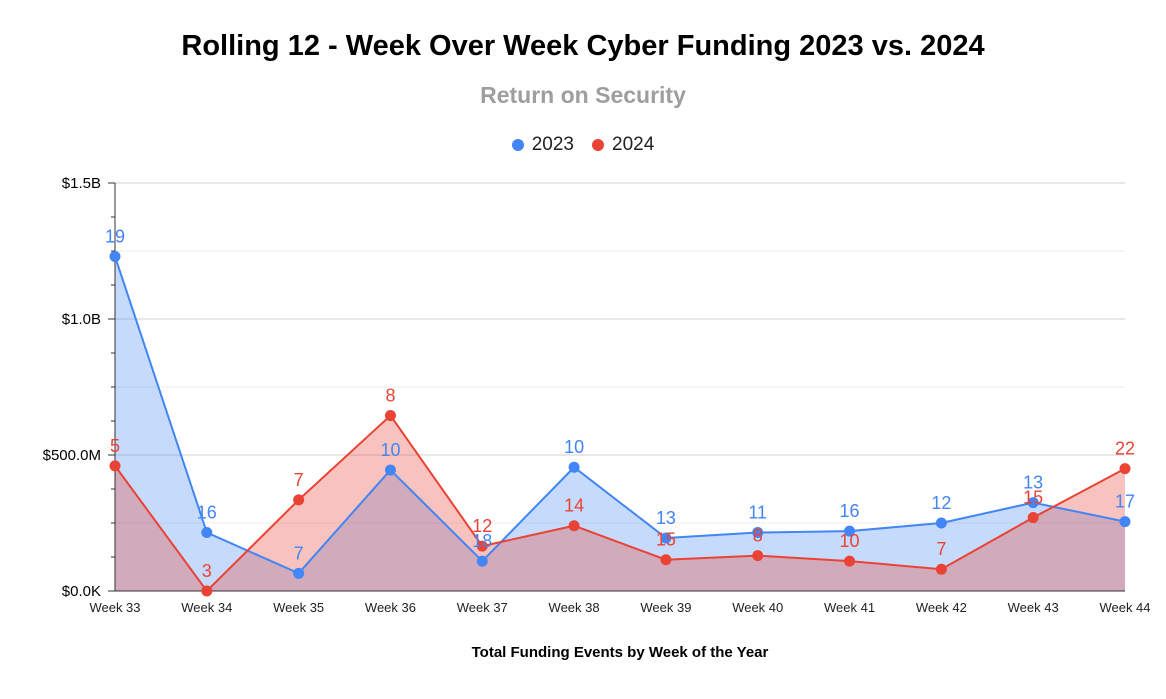 The image size is (1166, 699). What do you see at coordinates (299, 553) in the screenshot?
I see `data-label-2023: 7` at bounding box center [299, 553].